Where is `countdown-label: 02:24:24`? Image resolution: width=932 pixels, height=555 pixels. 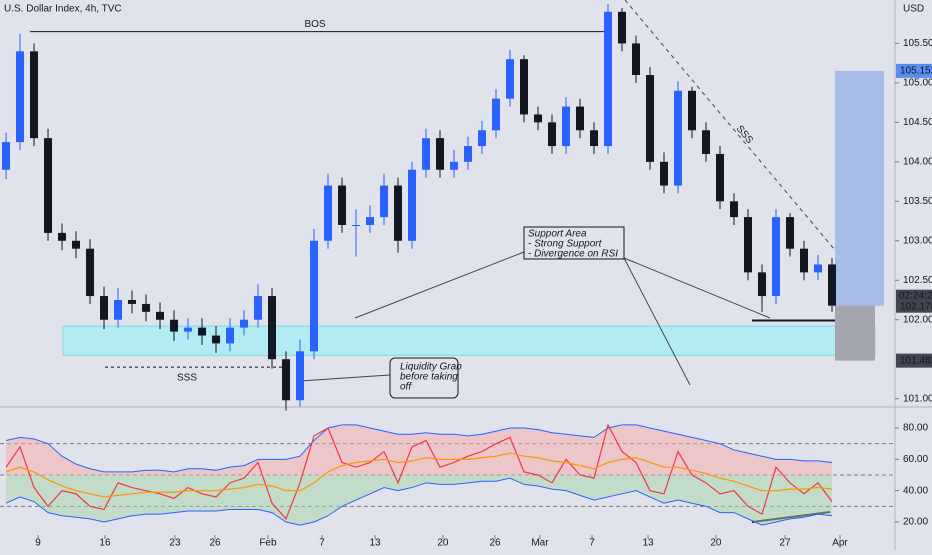 countdown-label: 02:24:24 is located at coordinates (915, 295).